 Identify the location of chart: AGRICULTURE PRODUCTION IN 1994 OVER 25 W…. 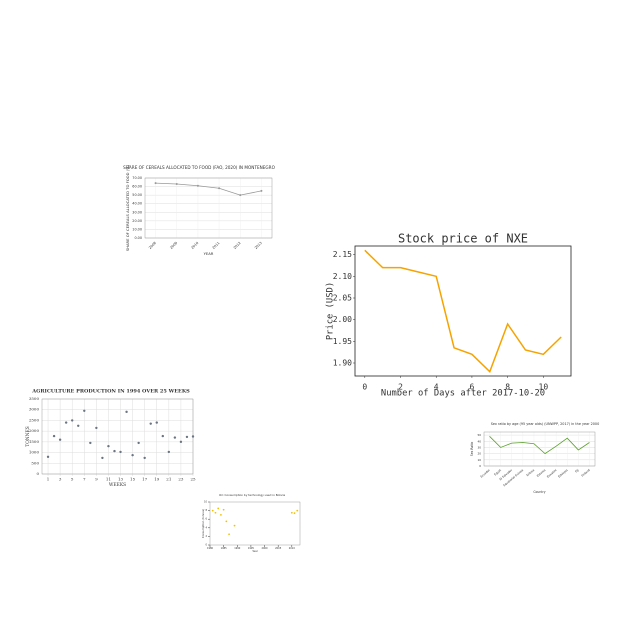
(111, 439).